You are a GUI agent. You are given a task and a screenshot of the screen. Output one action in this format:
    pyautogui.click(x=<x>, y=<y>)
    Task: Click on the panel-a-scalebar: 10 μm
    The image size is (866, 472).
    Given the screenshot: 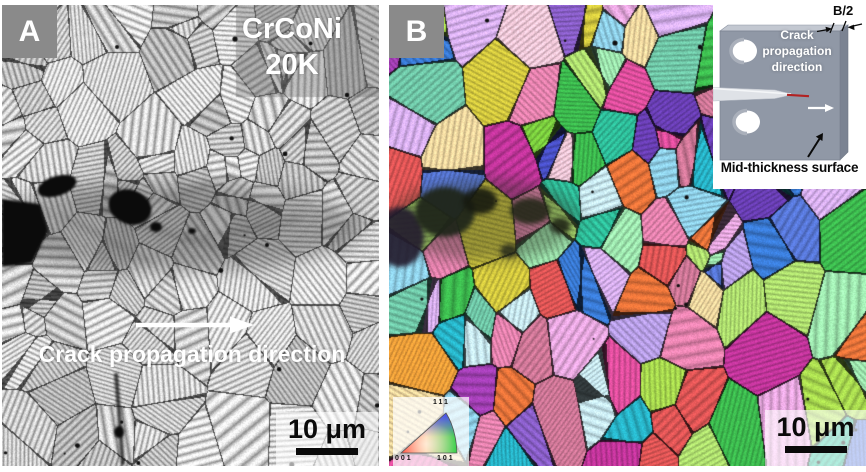 What is the action you would take?
    pyautogui.click(x=327, y=439)
    